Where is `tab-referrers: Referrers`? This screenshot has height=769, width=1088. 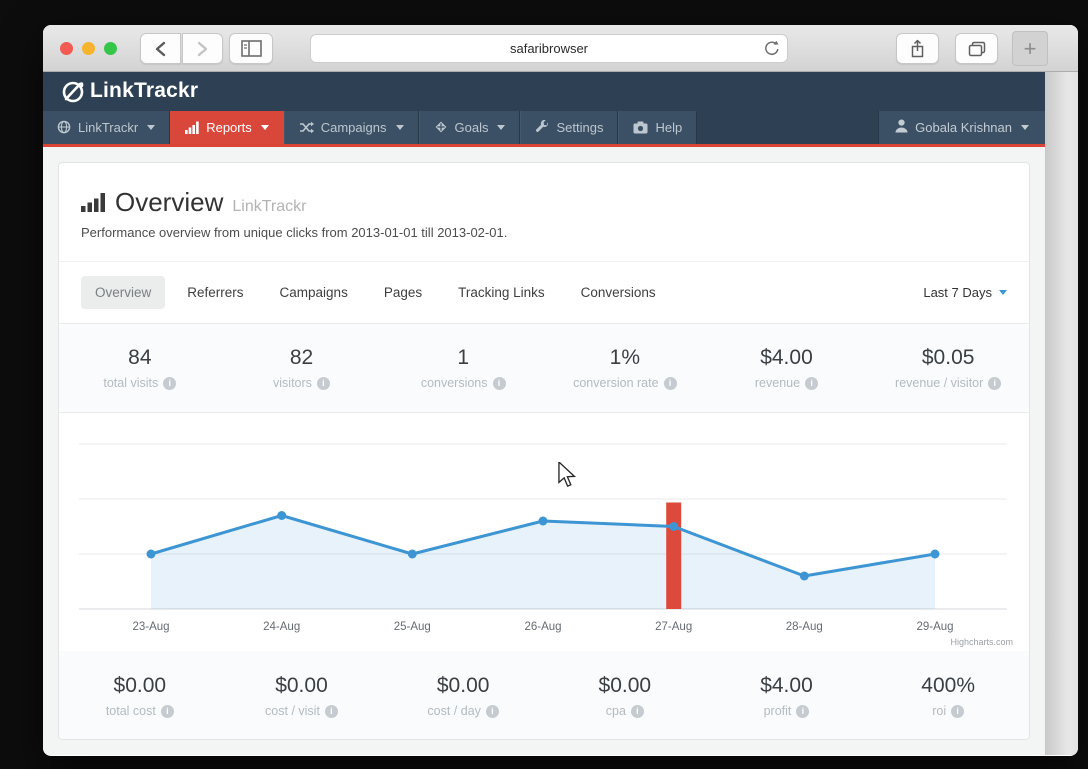 tab-referrers: Referrers is located at coordinates (215, 292).